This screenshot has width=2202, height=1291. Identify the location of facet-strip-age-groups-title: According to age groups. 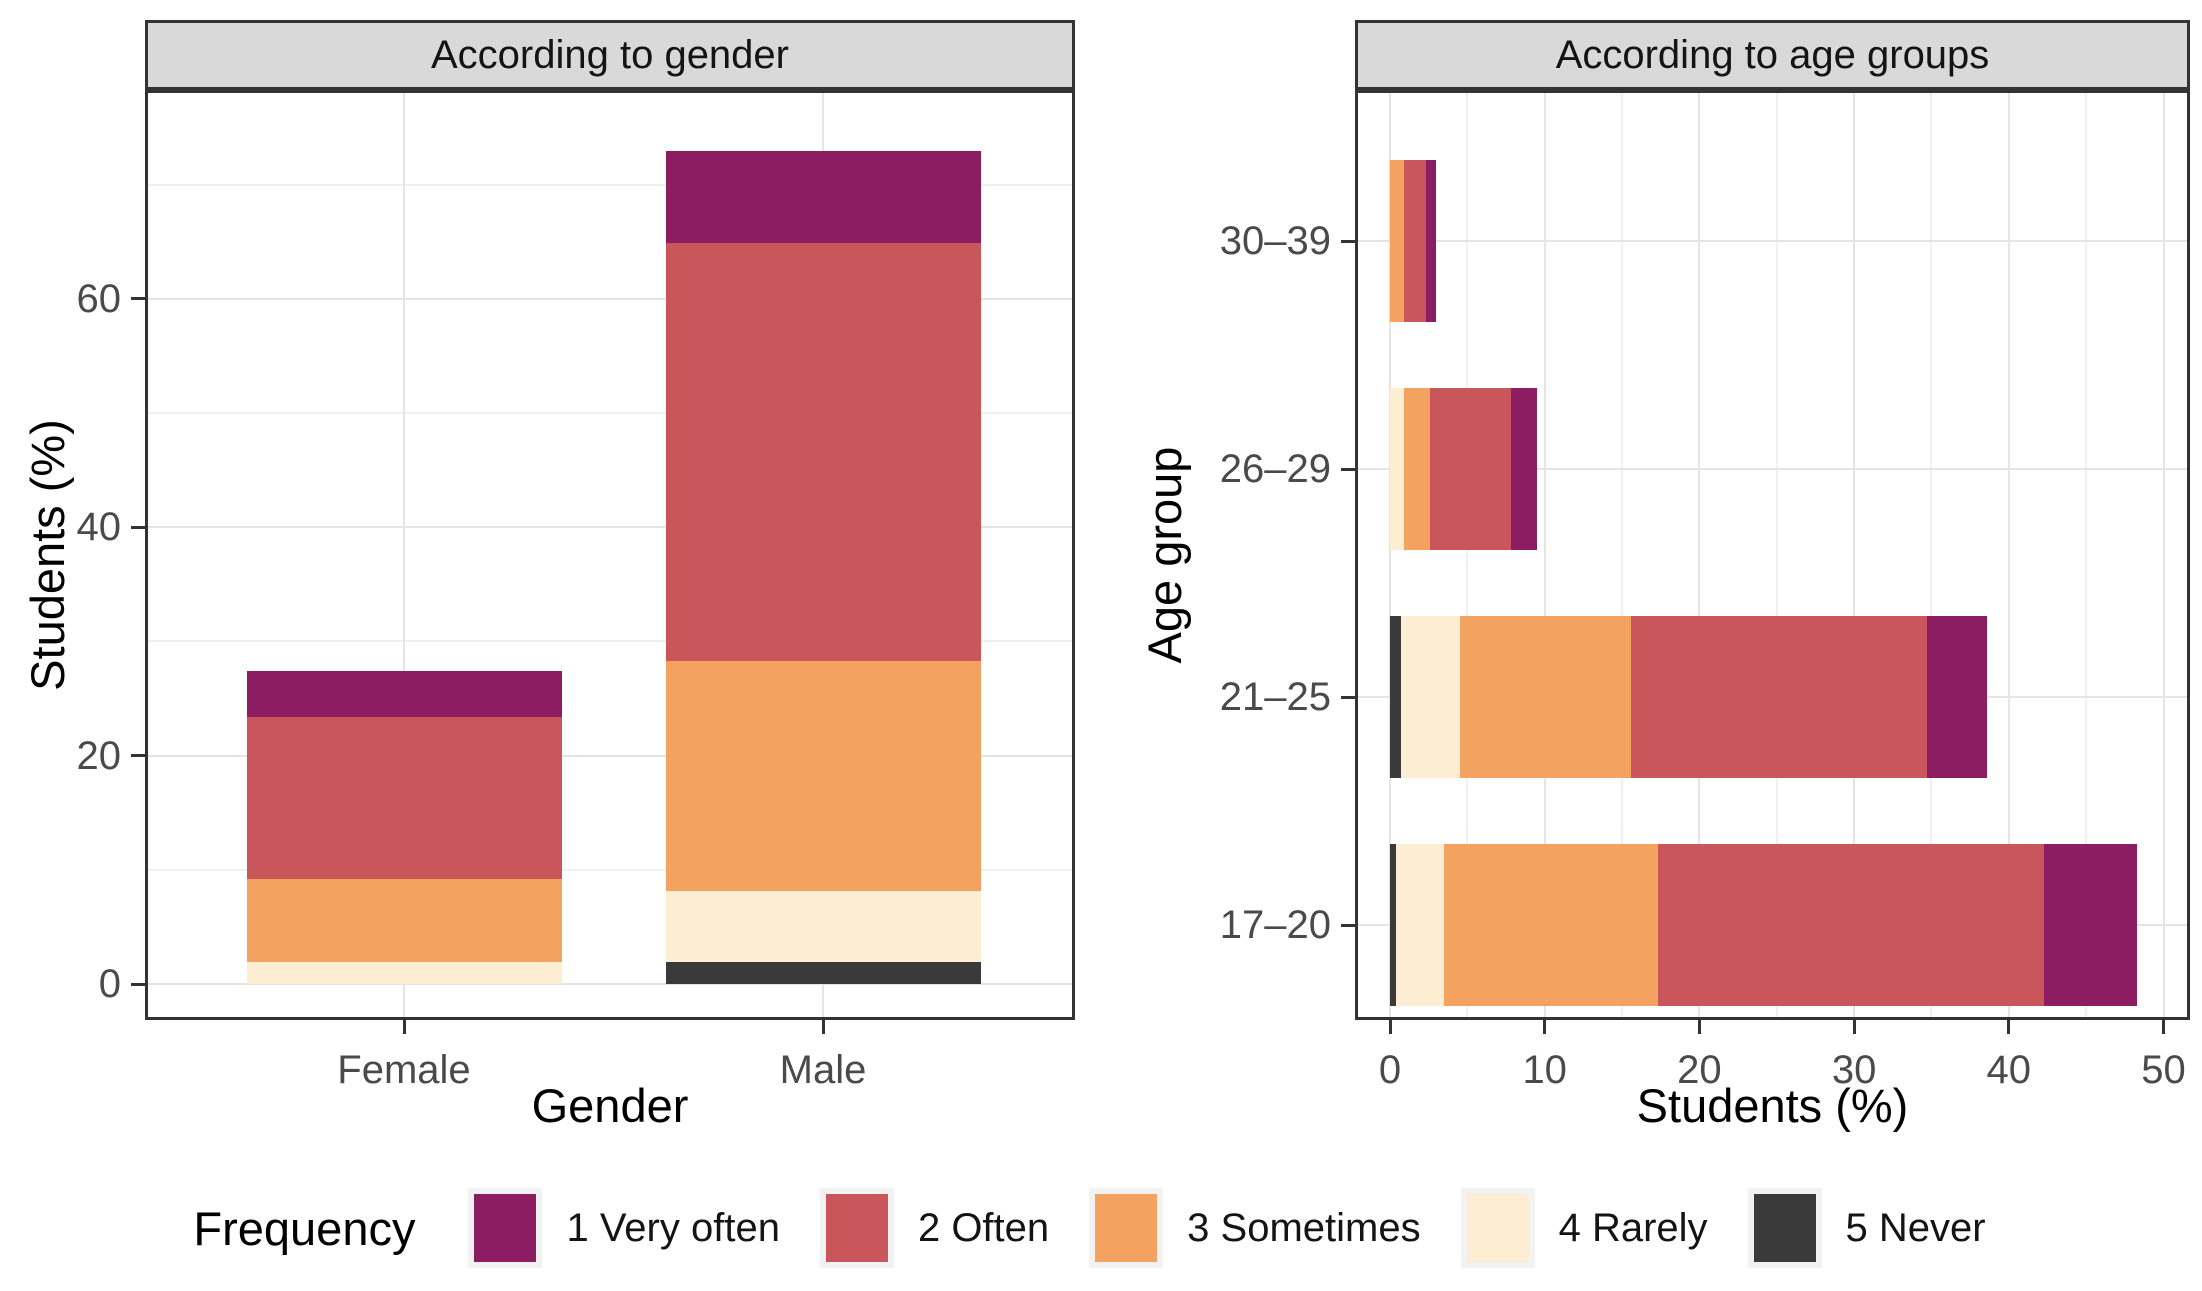
(1772, 54).